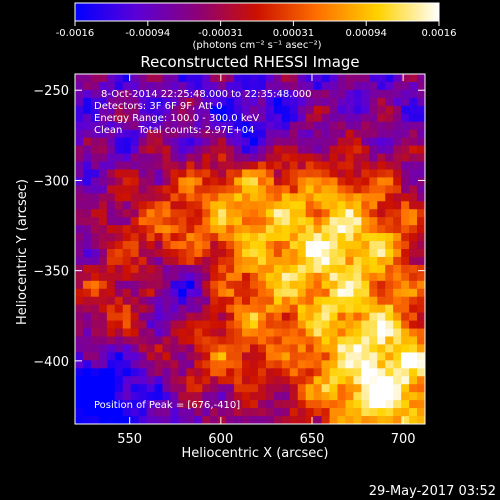 Image resolution: width=500 pixels, height=500 pixels. What do you see at coordinates (147, 33) in the screenshot?
I see `colorbar-tick-label: -0.00094` at bounding box center [147, 33].